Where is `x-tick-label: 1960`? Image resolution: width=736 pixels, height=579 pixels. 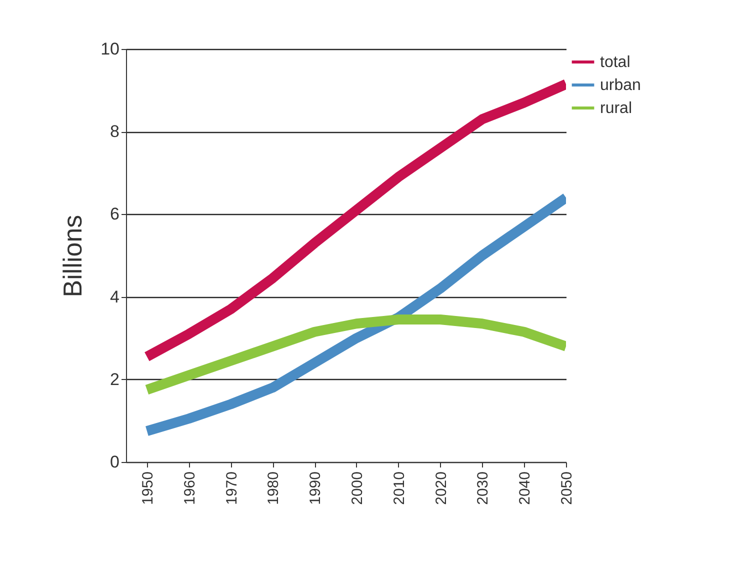
x-tick-label: 1960 is located at coordinates (189, 488).